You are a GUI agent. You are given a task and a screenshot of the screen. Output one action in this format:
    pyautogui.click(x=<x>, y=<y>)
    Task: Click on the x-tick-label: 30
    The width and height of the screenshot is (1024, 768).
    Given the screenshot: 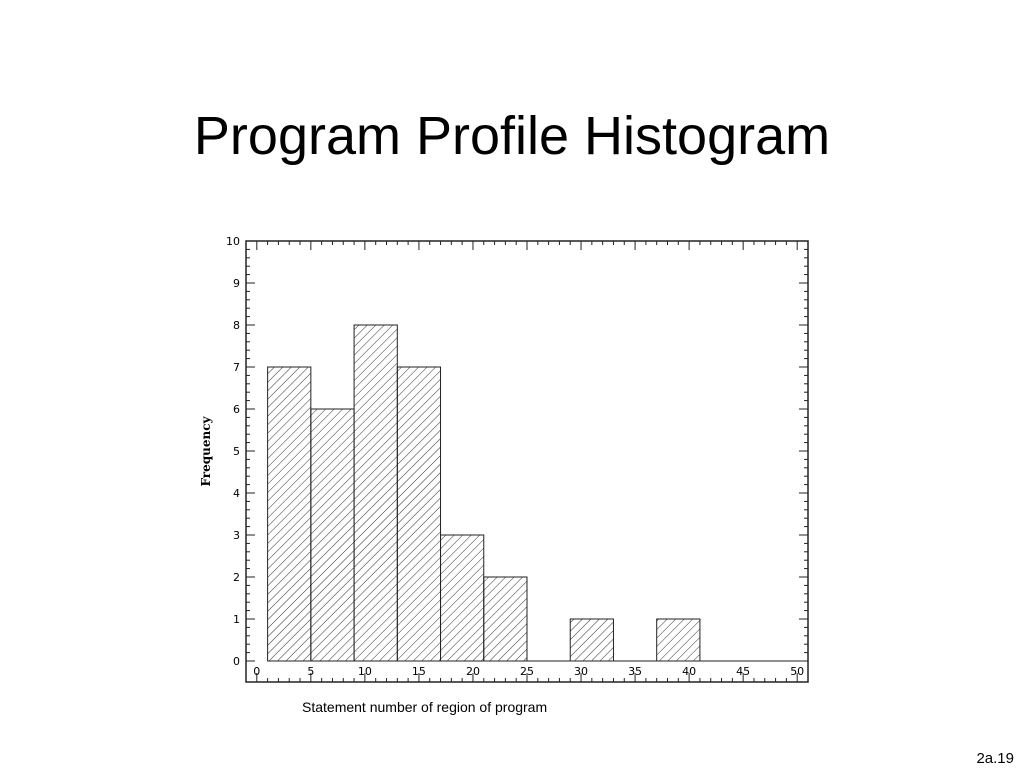 What is the action you would take?
    pyautogui.click(x=581, y=671)
    